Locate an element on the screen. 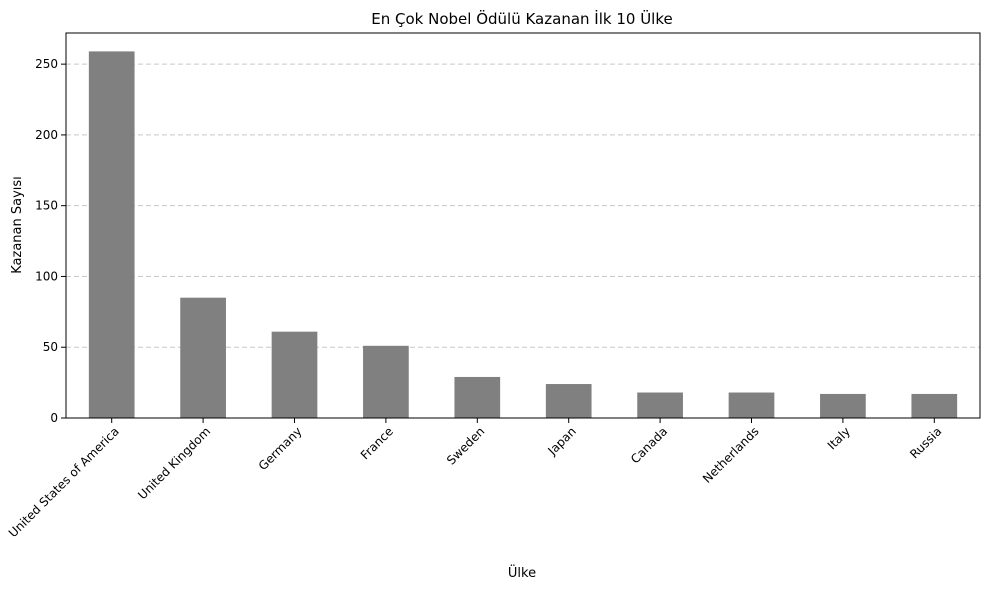 The height and width of the screenshot is (590, 990). y-tick-label: 150 is located at coordinates (46, 206).